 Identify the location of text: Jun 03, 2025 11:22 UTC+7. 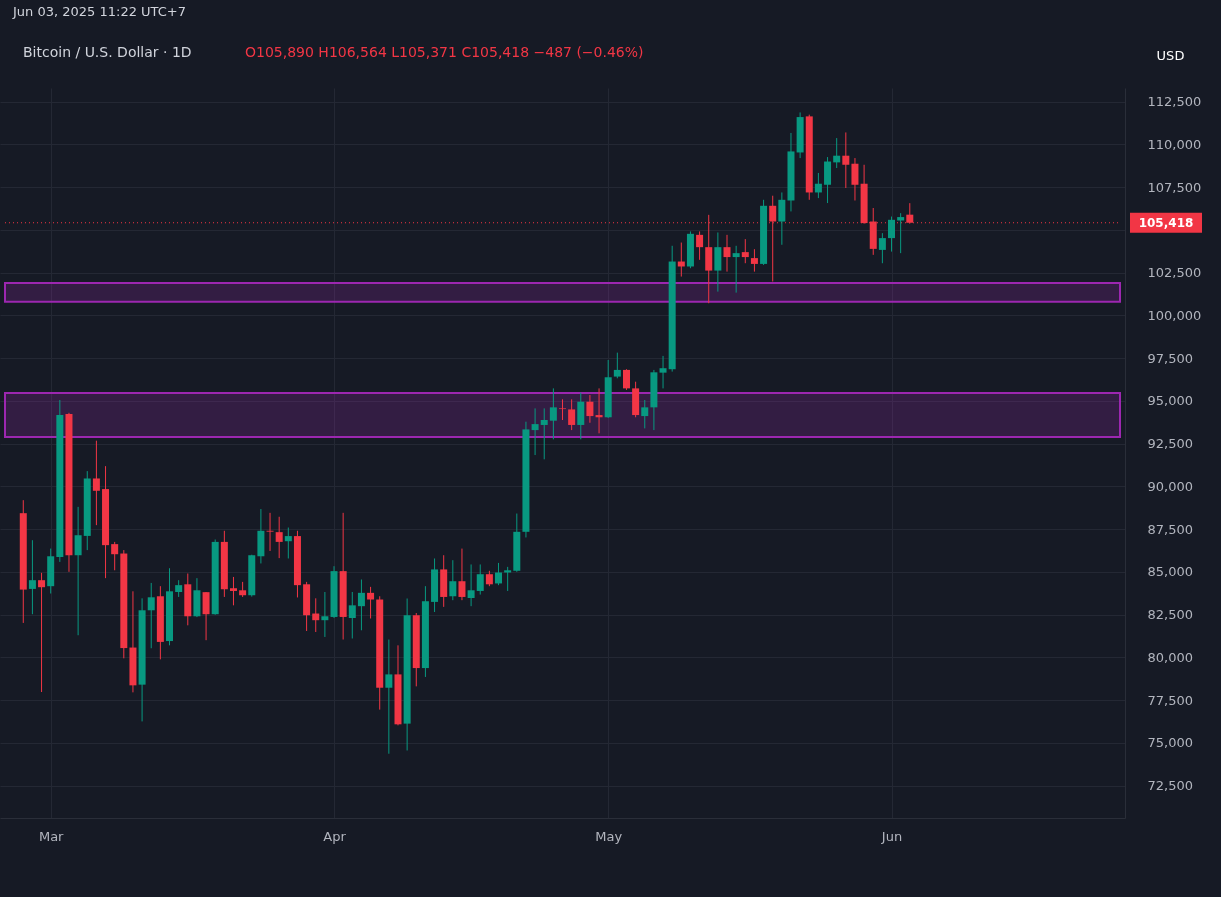
(99, 11).